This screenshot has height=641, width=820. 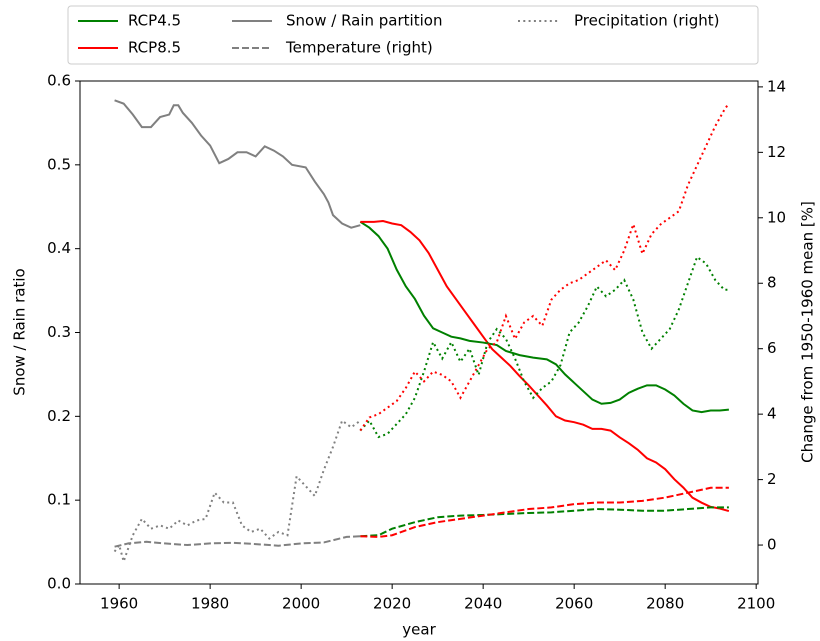 What do you see at coordinates (59, 416) in the screenshot?
I see `y-tick-label: 0.2` at bounding box center [59, 416].